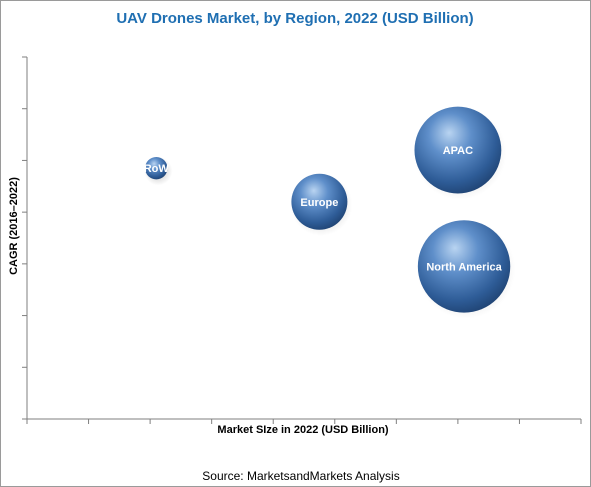  I want to click on bubble-label: APAC, so click(458, 151).